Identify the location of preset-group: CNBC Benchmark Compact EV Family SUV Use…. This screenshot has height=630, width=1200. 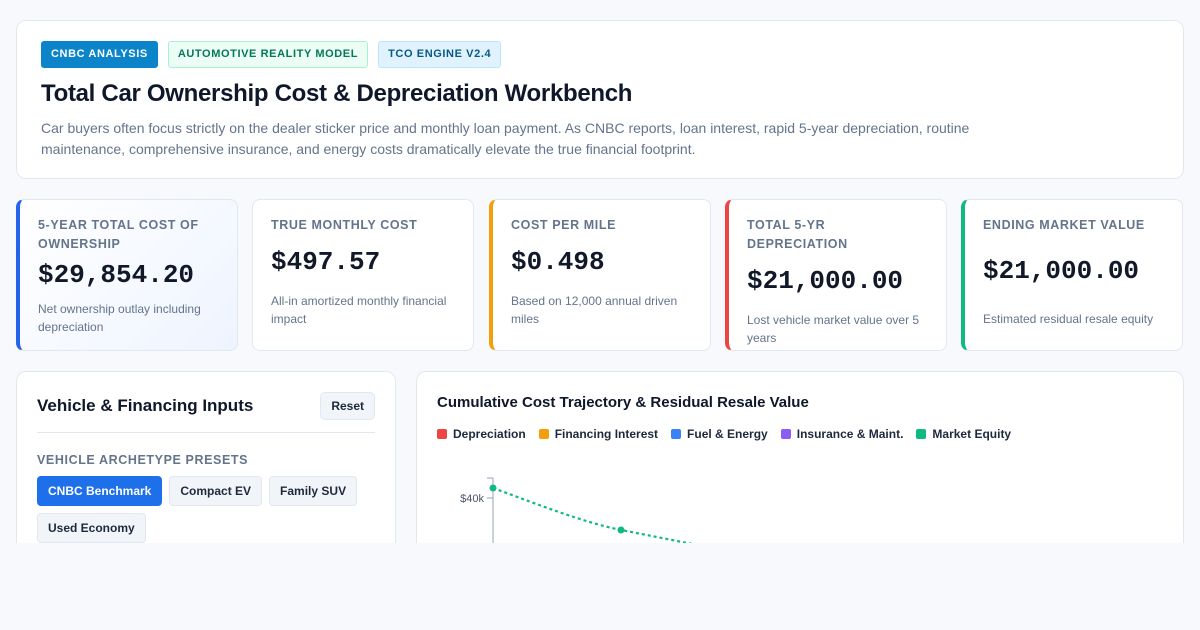
(207, 509).